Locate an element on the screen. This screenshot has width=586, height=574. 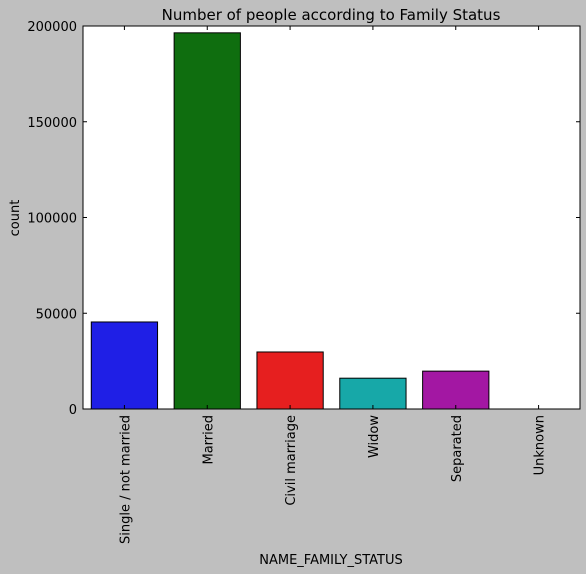
bar-widow is located at coordinates (373, 393).